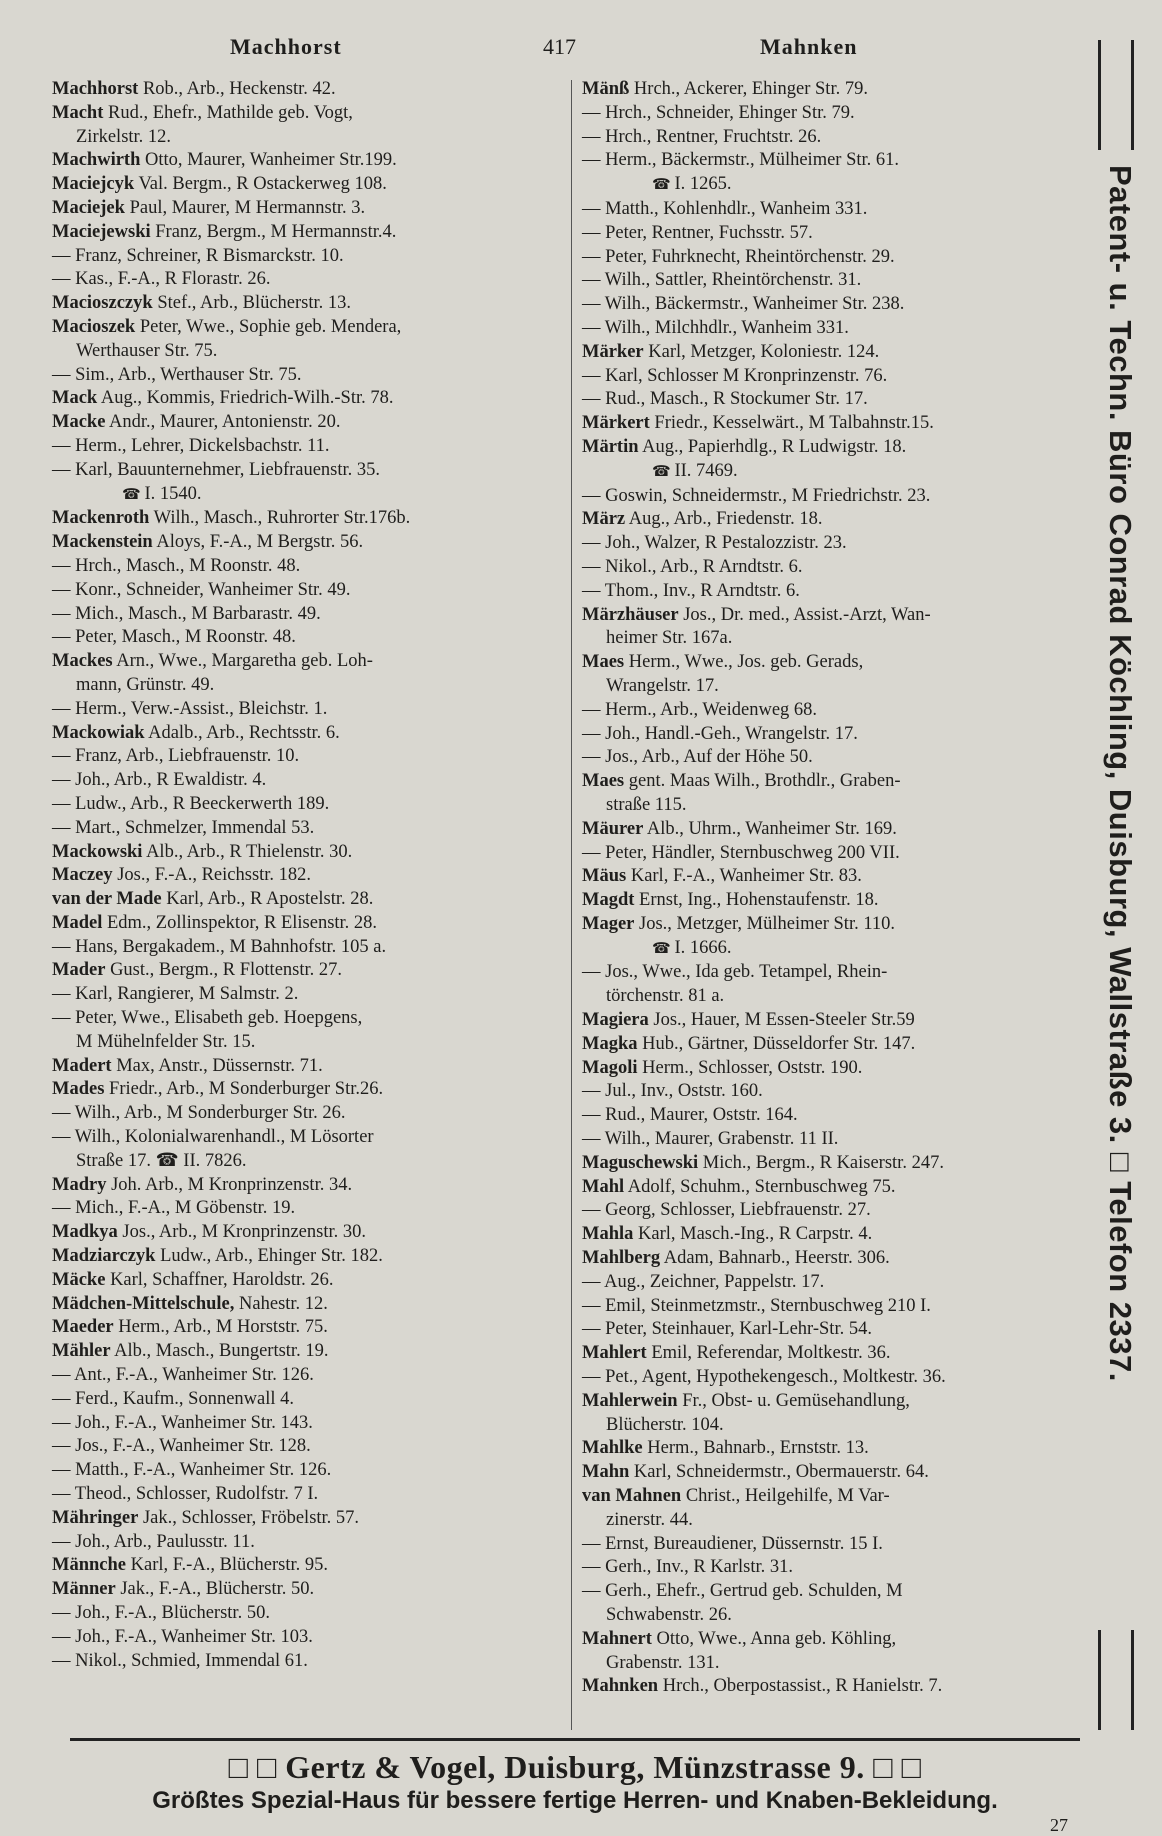 Image resolution: width=1162 pixels, height=1836 pixels. Describe the element at coordinates (309, 1614) in the screenshot. I see `directory-entry: — Joh., F.-A., Blücherstr. 50.` at that location.